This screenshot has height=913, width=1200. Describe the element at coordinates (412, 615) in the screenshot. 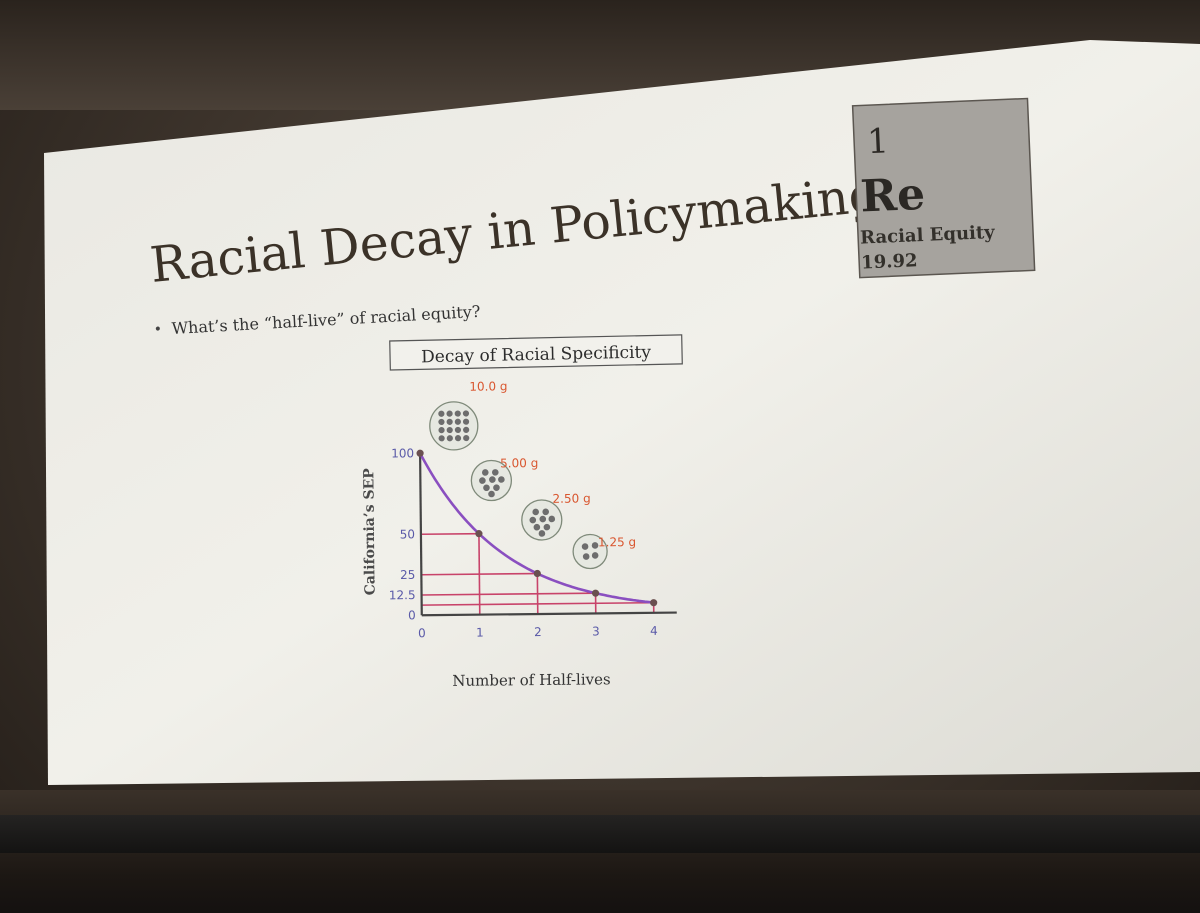

I see `y-tick-label-0: 0` at that location.